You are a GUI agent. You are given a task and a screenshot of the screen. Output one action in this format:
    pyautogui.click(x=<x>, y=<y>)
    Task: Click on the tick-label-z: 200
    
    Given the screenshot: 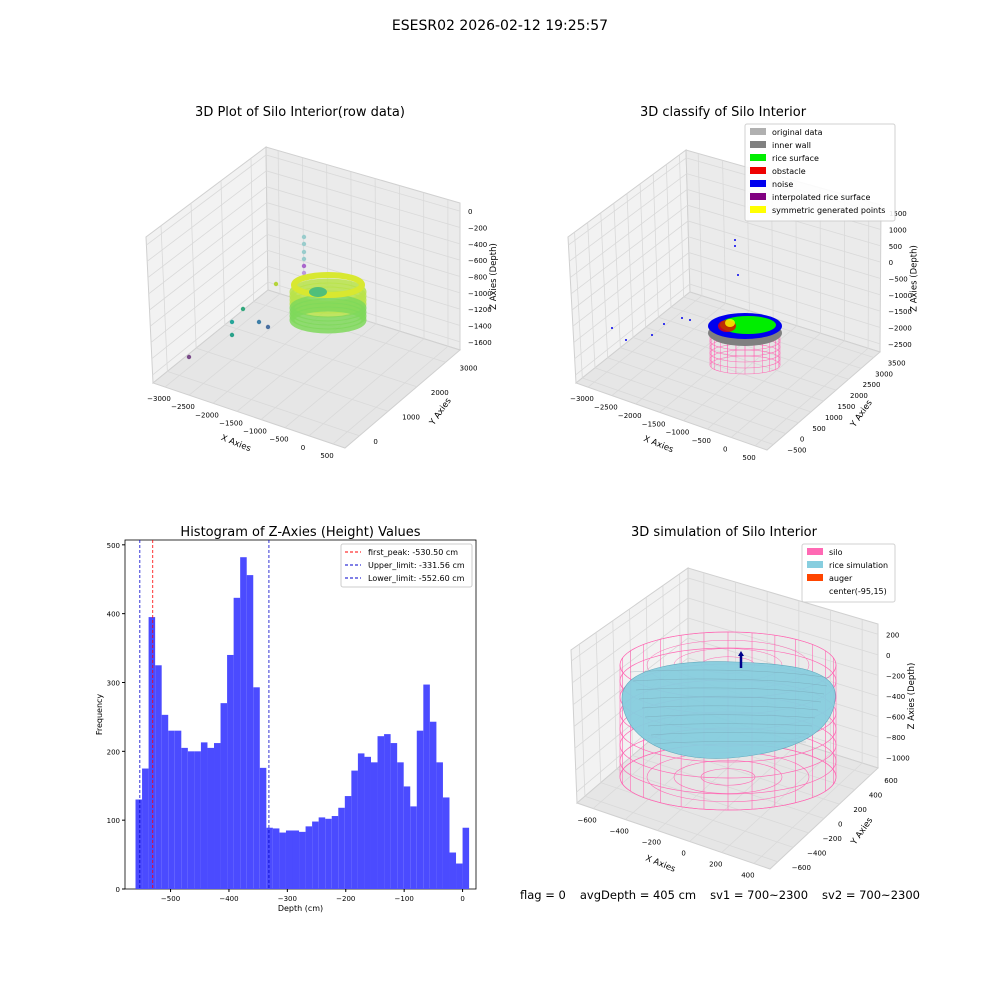 What is the action you would take?
    pyautogui.click(x=892, y=635)
    